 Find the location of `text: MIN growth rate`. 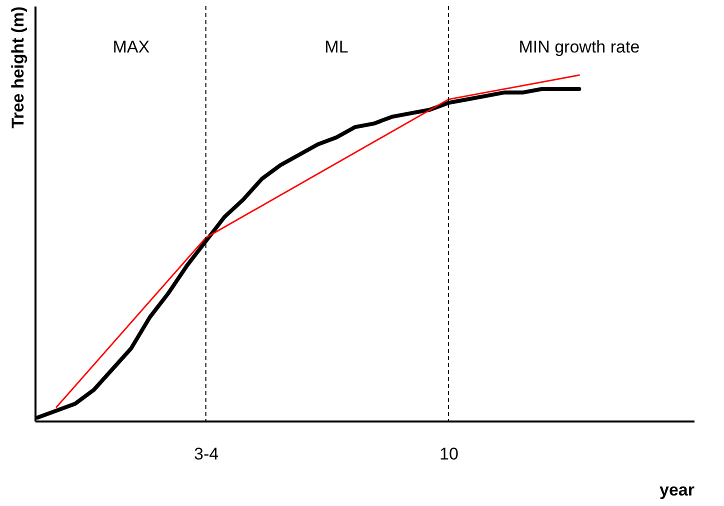

text: MIN growth rate is located at coordinates (579, 47).